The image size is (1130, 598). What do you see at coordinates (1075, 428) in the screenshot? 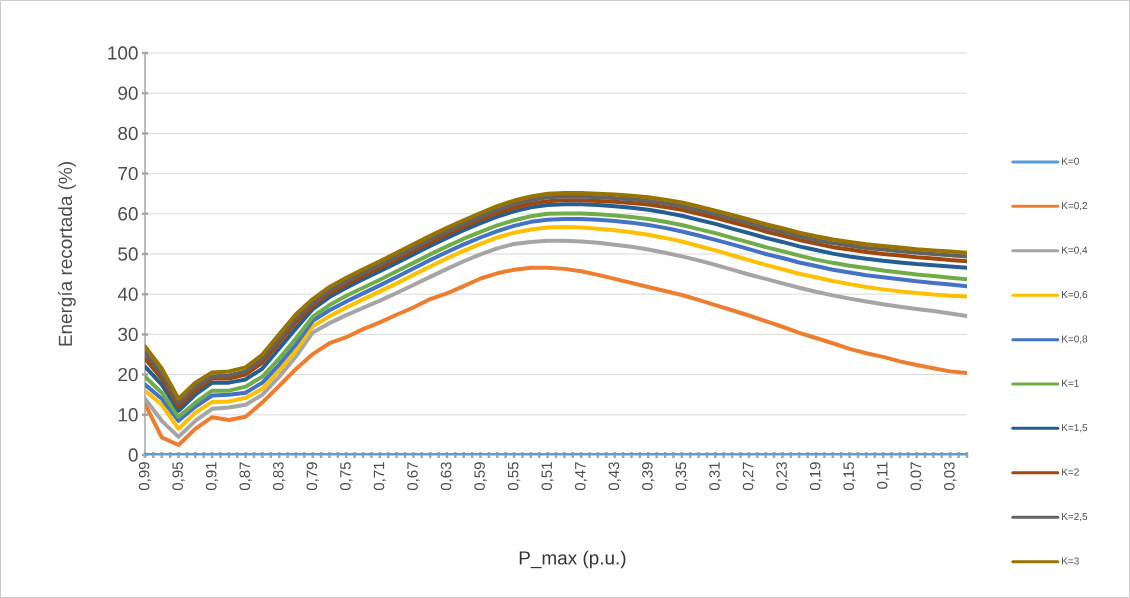
I see `legend-label: K=1,5` at bounding box center [1075, 428].